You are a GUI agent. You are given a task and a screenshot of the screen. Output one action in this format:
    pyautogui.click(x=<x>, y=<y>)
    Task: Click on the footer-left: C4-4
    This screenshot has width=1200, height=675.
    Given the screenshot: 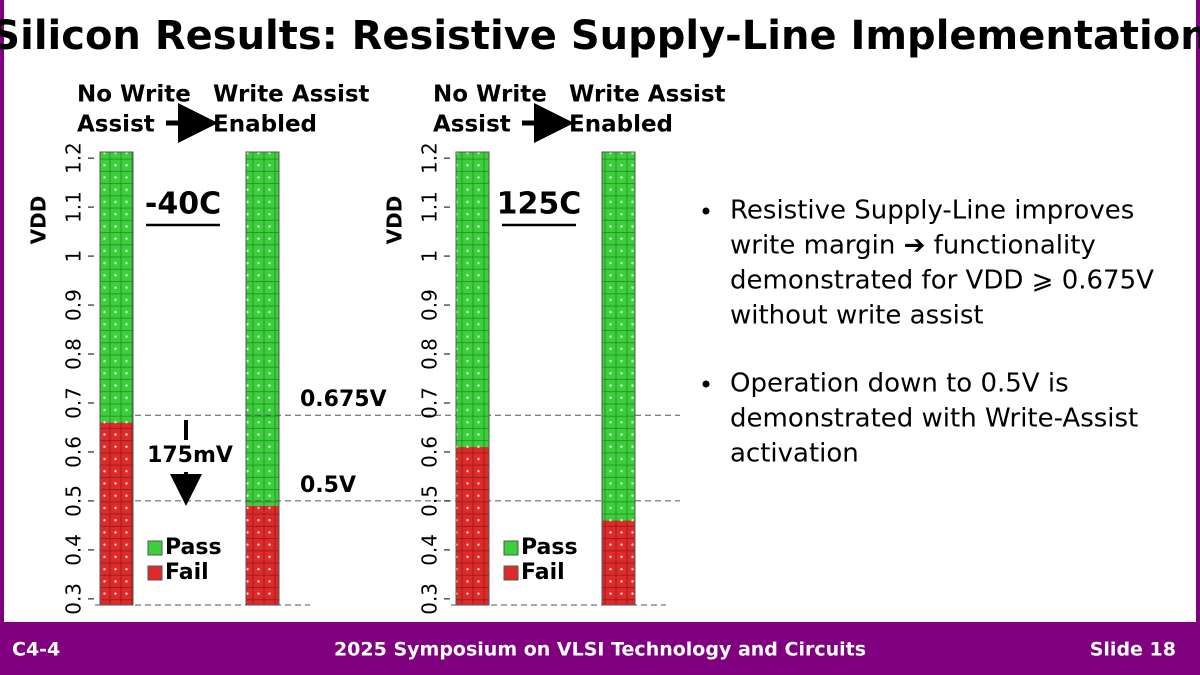 What is the action you would take?
    pyautogui.click(x=36, y=650)
    